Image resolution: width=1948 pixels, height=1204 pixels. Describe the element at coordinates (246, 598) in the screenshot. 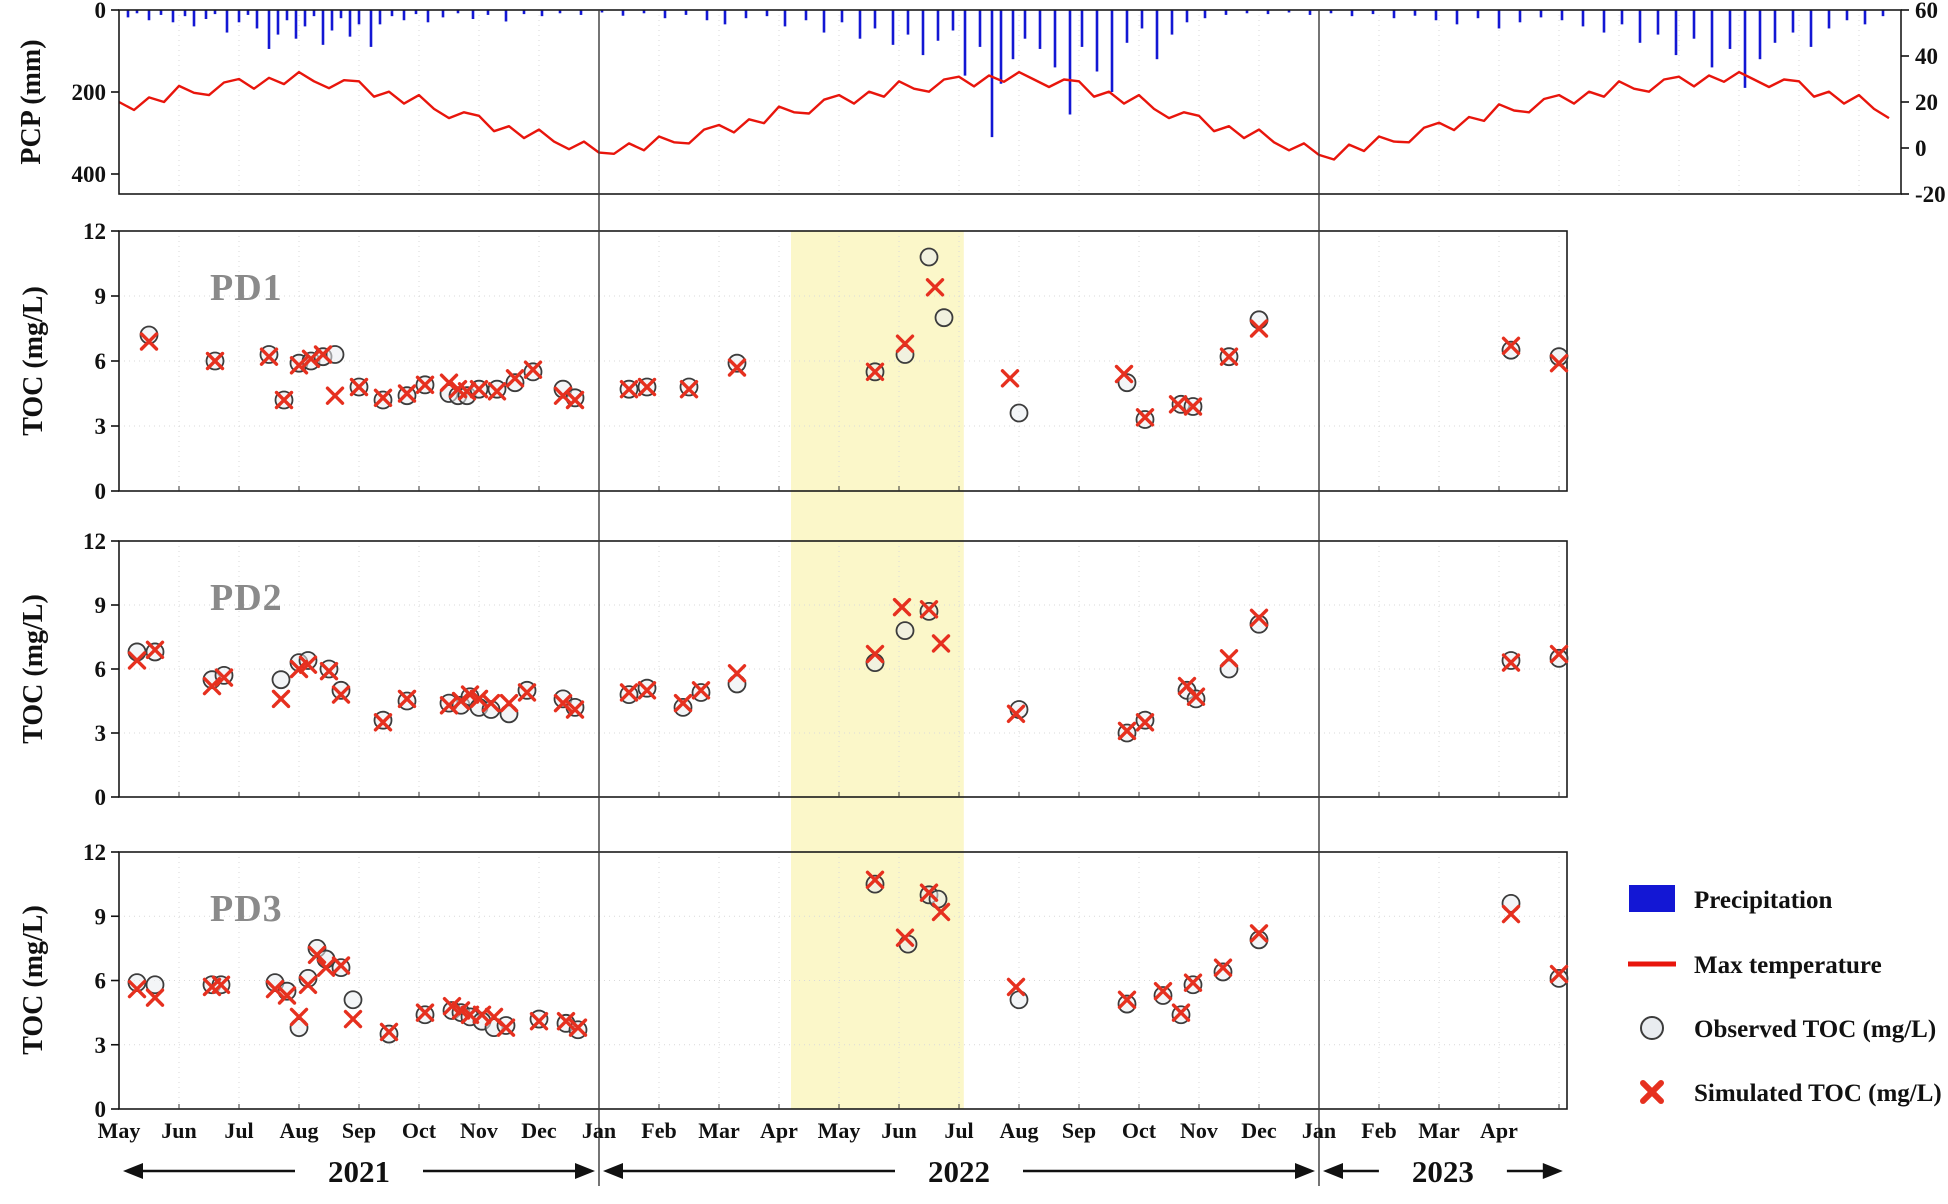

I see `pd2-title: PD2` at that location.